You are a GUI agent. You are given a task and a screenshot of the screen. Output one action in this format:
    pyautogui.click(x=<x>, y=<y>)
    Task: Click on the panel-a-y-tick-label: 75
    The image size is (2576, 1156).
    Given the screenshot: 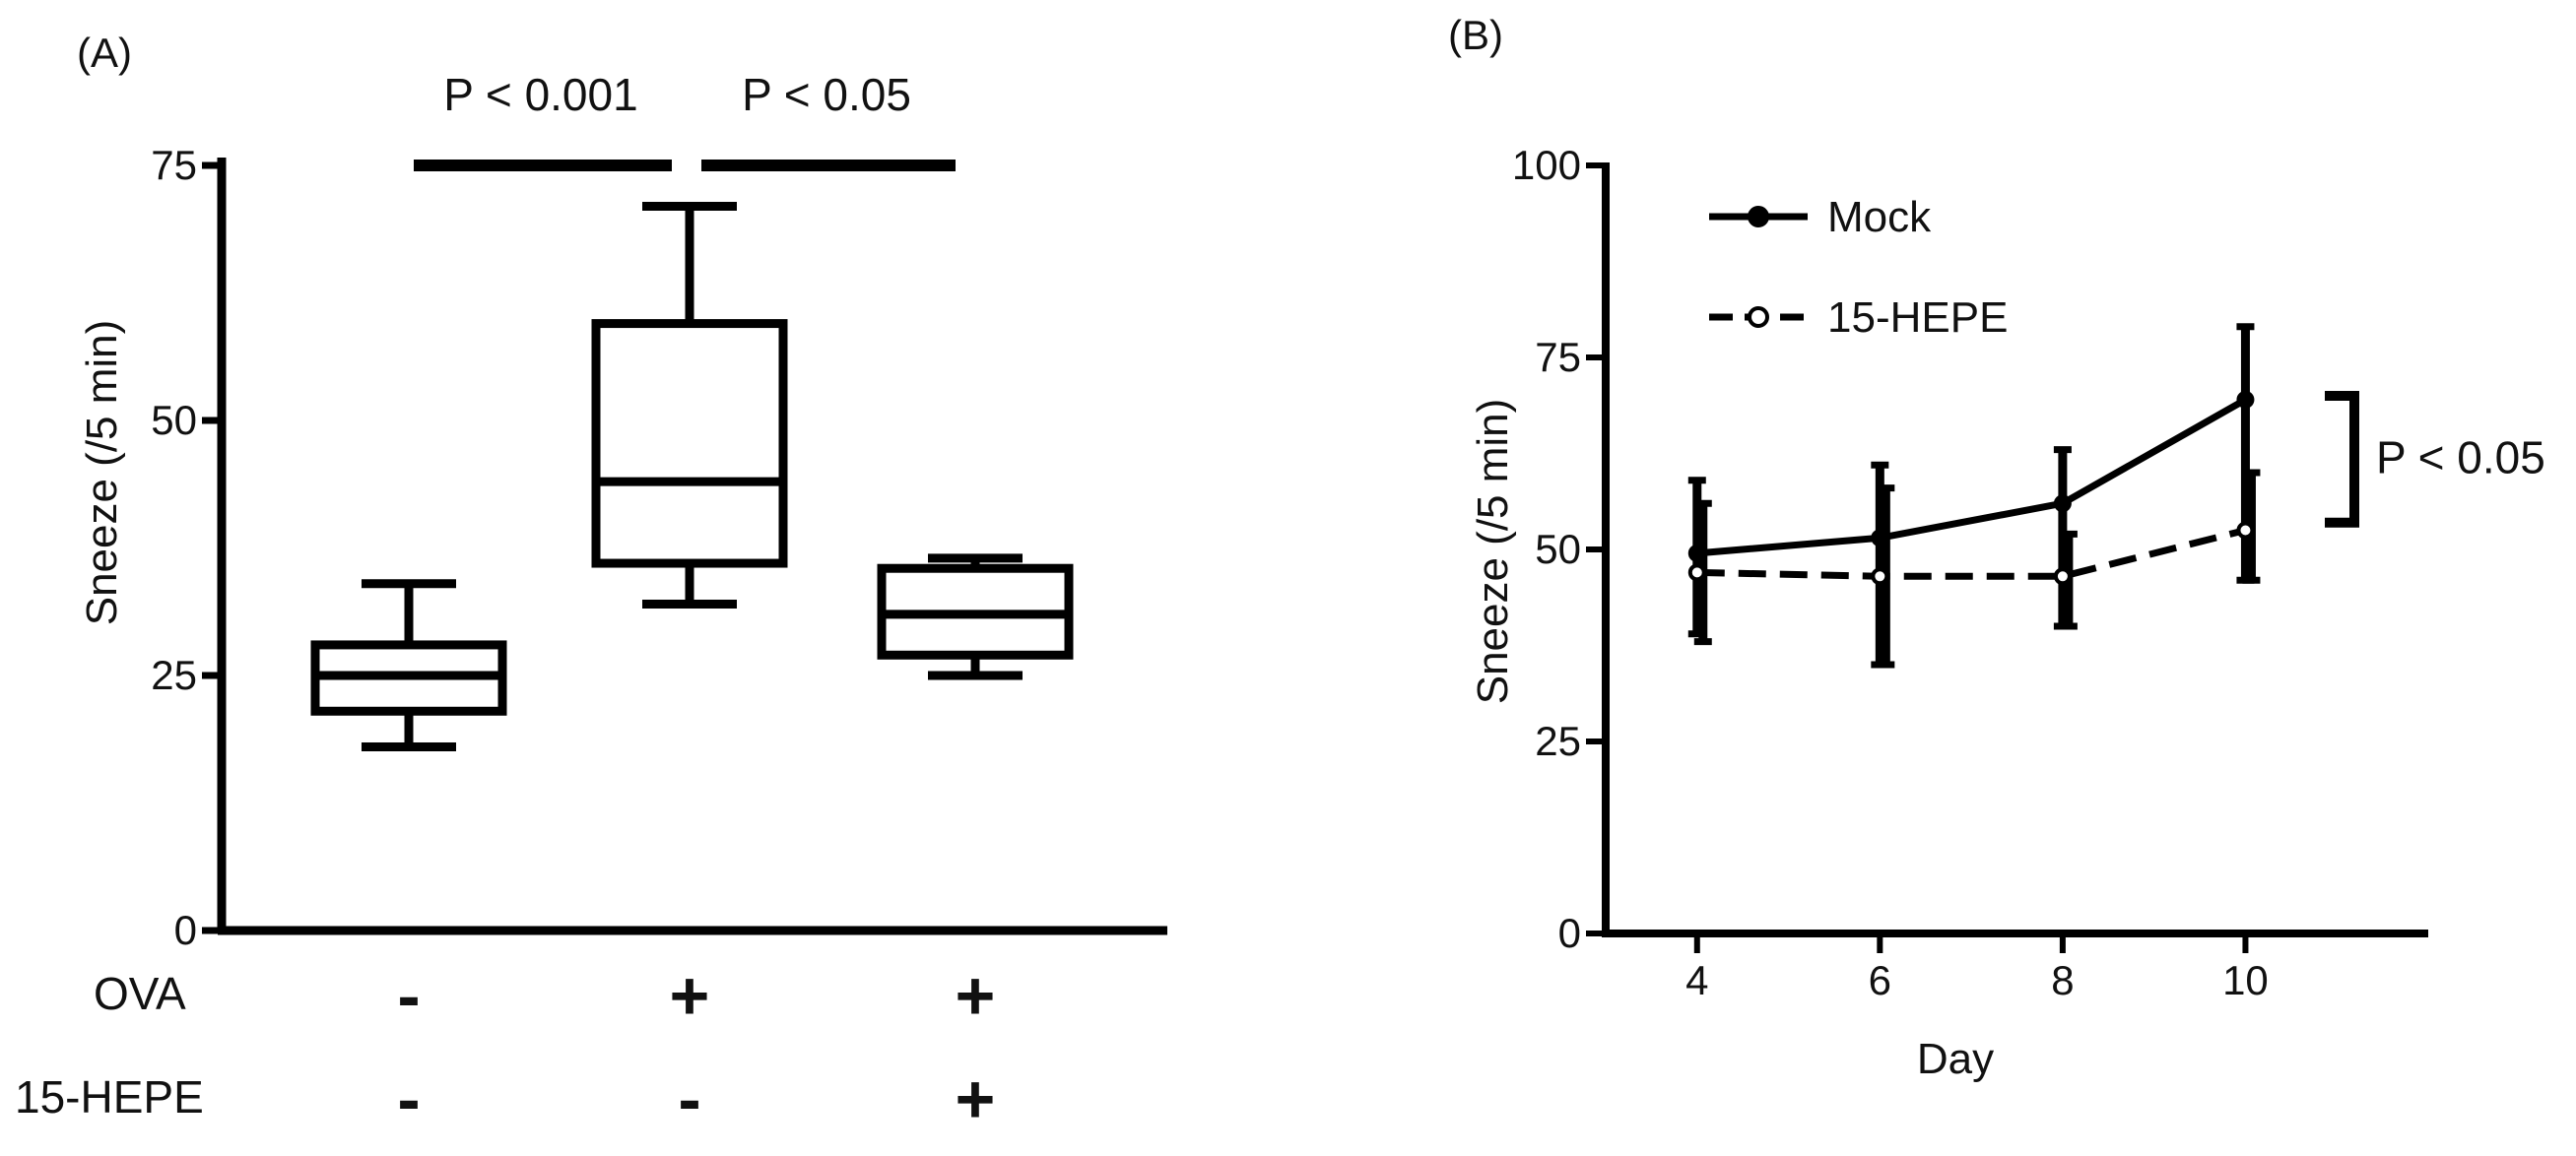 What is the action you would take?
    pyautogui.click(x=174, y=165)
    